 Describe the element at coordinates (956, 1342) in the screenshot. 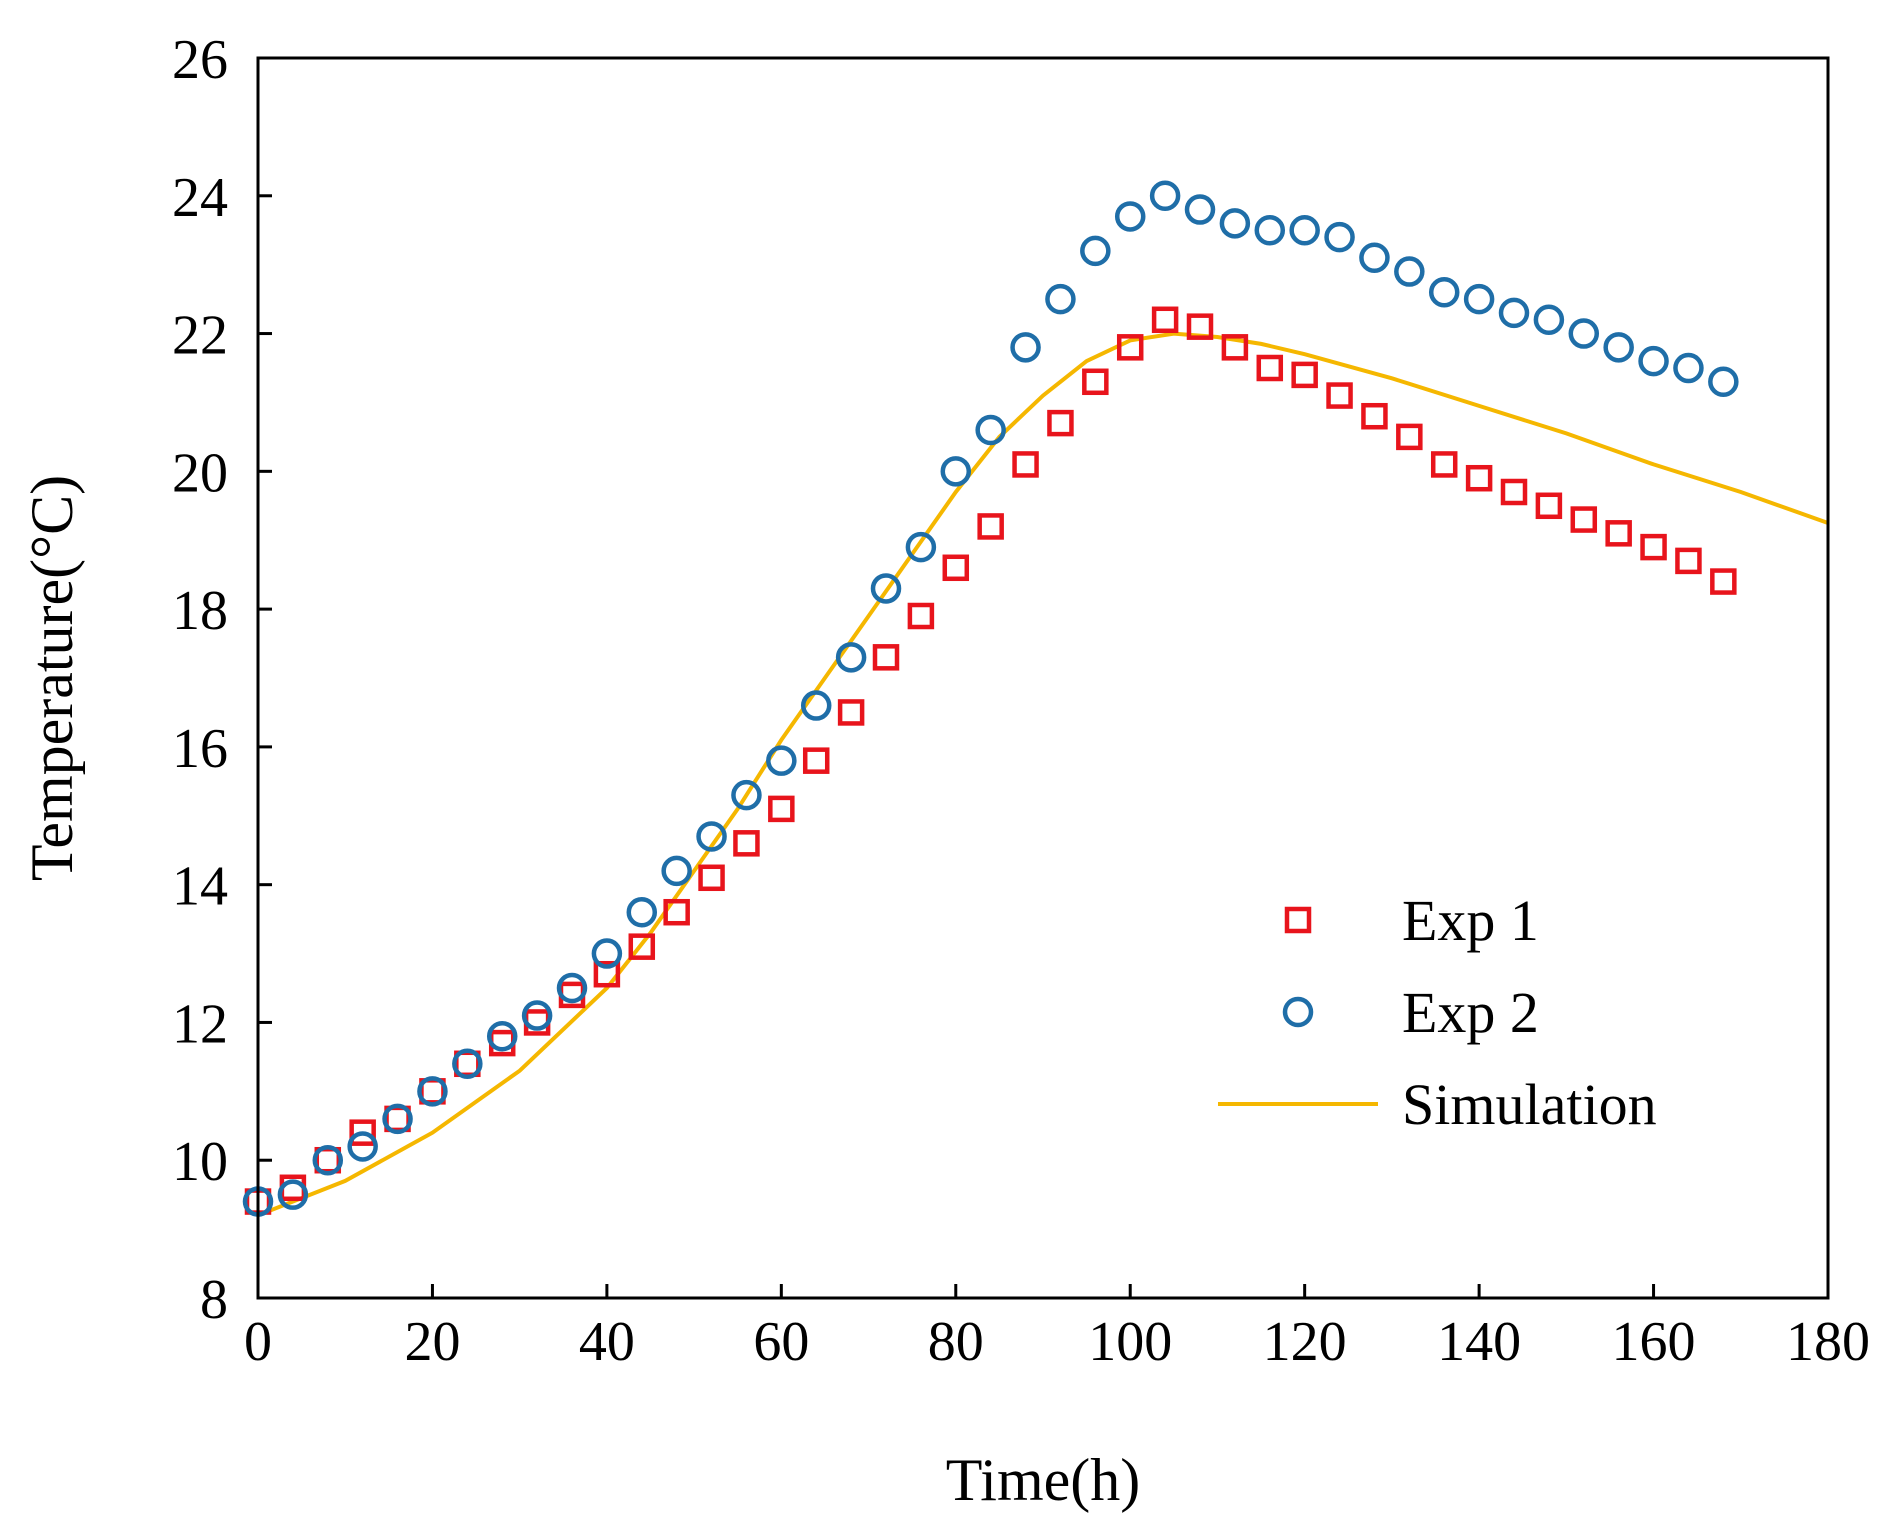

I see `x-tick-label: 80` at that location.